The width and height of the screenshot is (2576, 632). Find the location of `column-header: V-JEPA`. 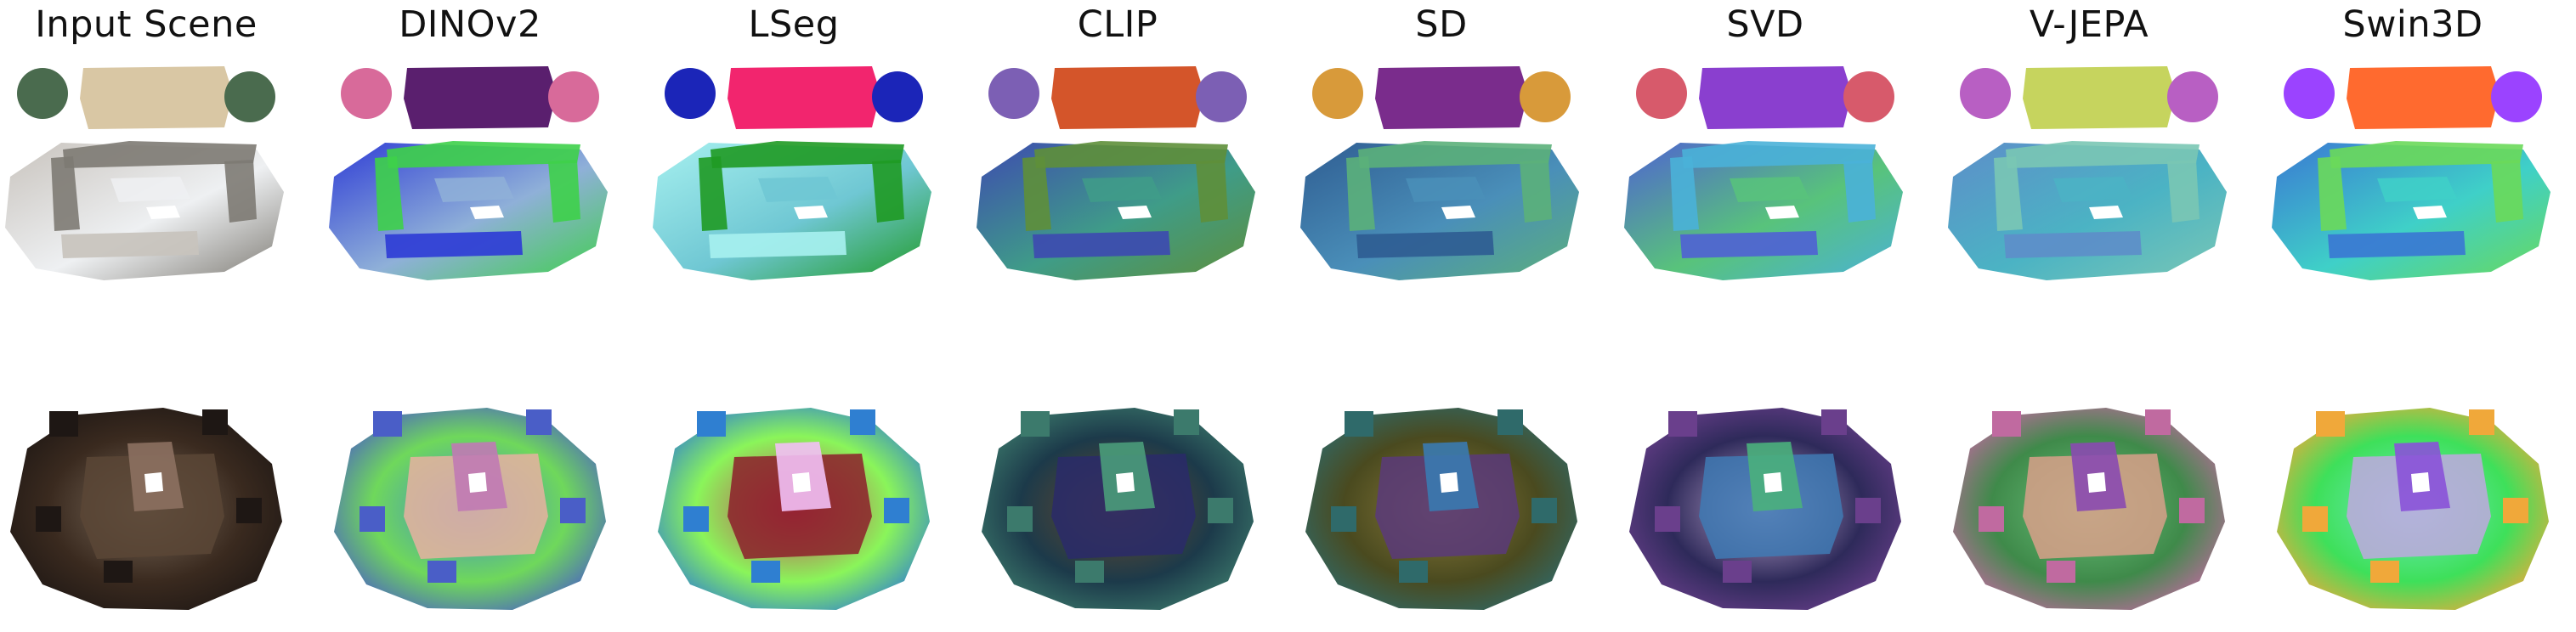

column-header: V-JEPA is located at coordinates (2089, 24).